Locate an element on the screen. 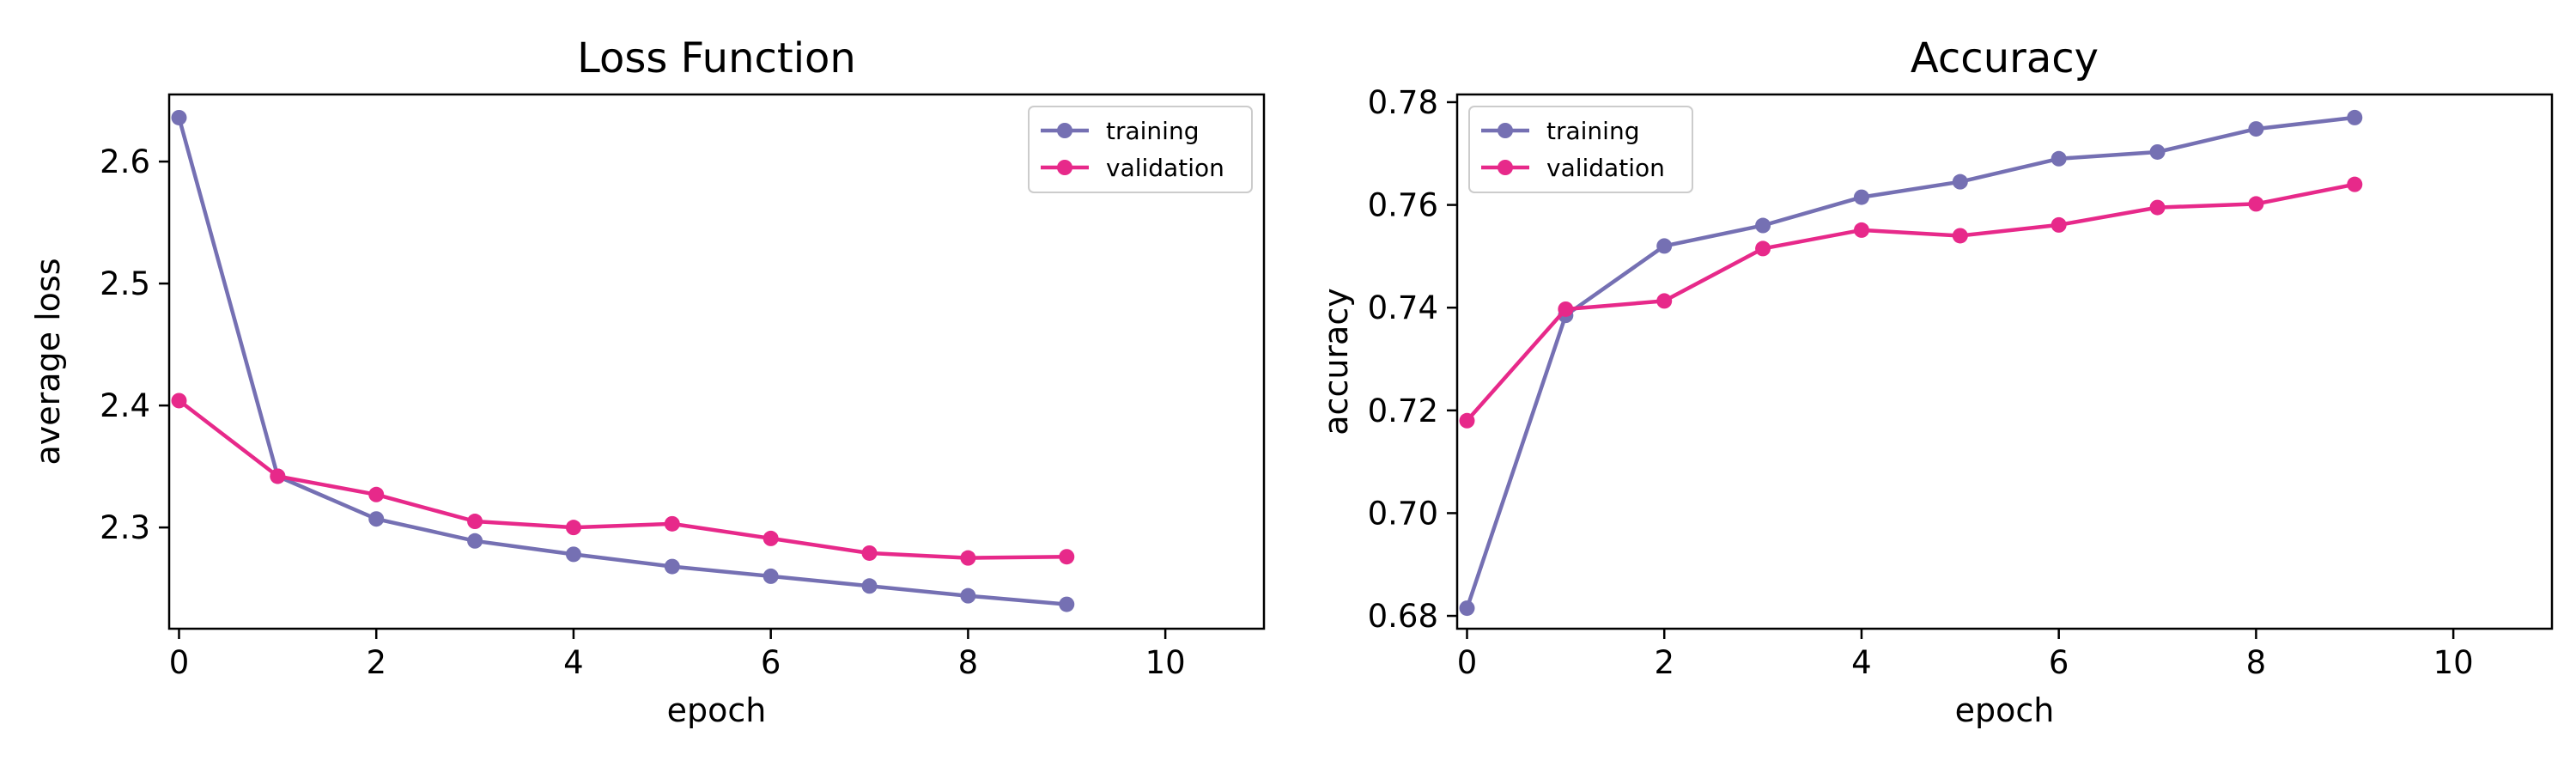  y-tick-label: 2.5 is located at coordinates (125, 283).